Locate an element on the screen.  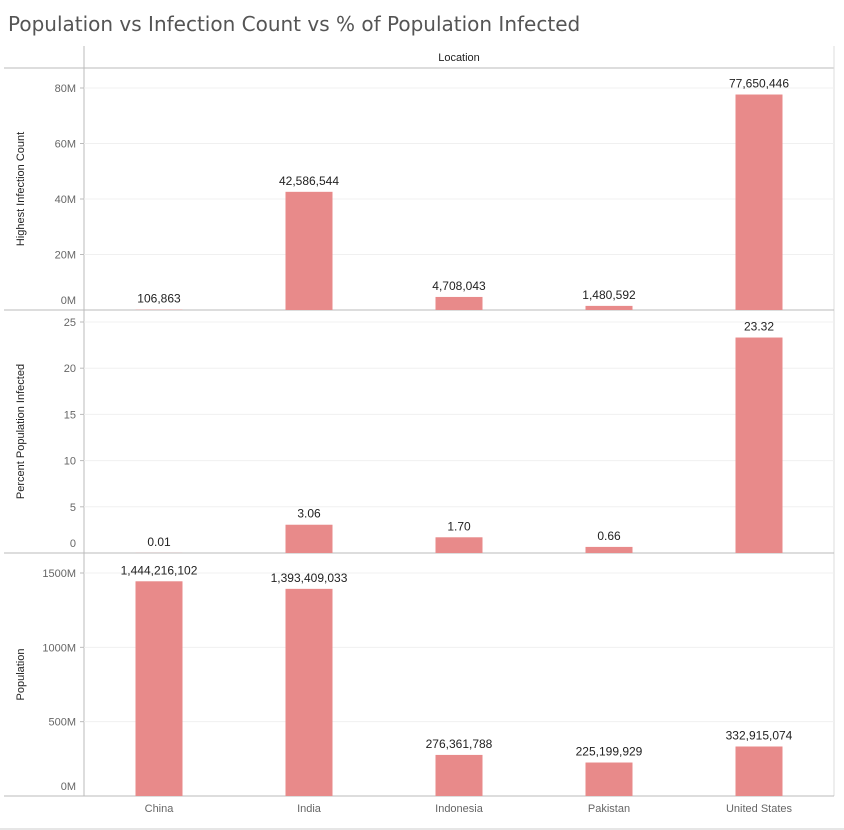
data-label: 3.06 is located at coordinates (309, 514).